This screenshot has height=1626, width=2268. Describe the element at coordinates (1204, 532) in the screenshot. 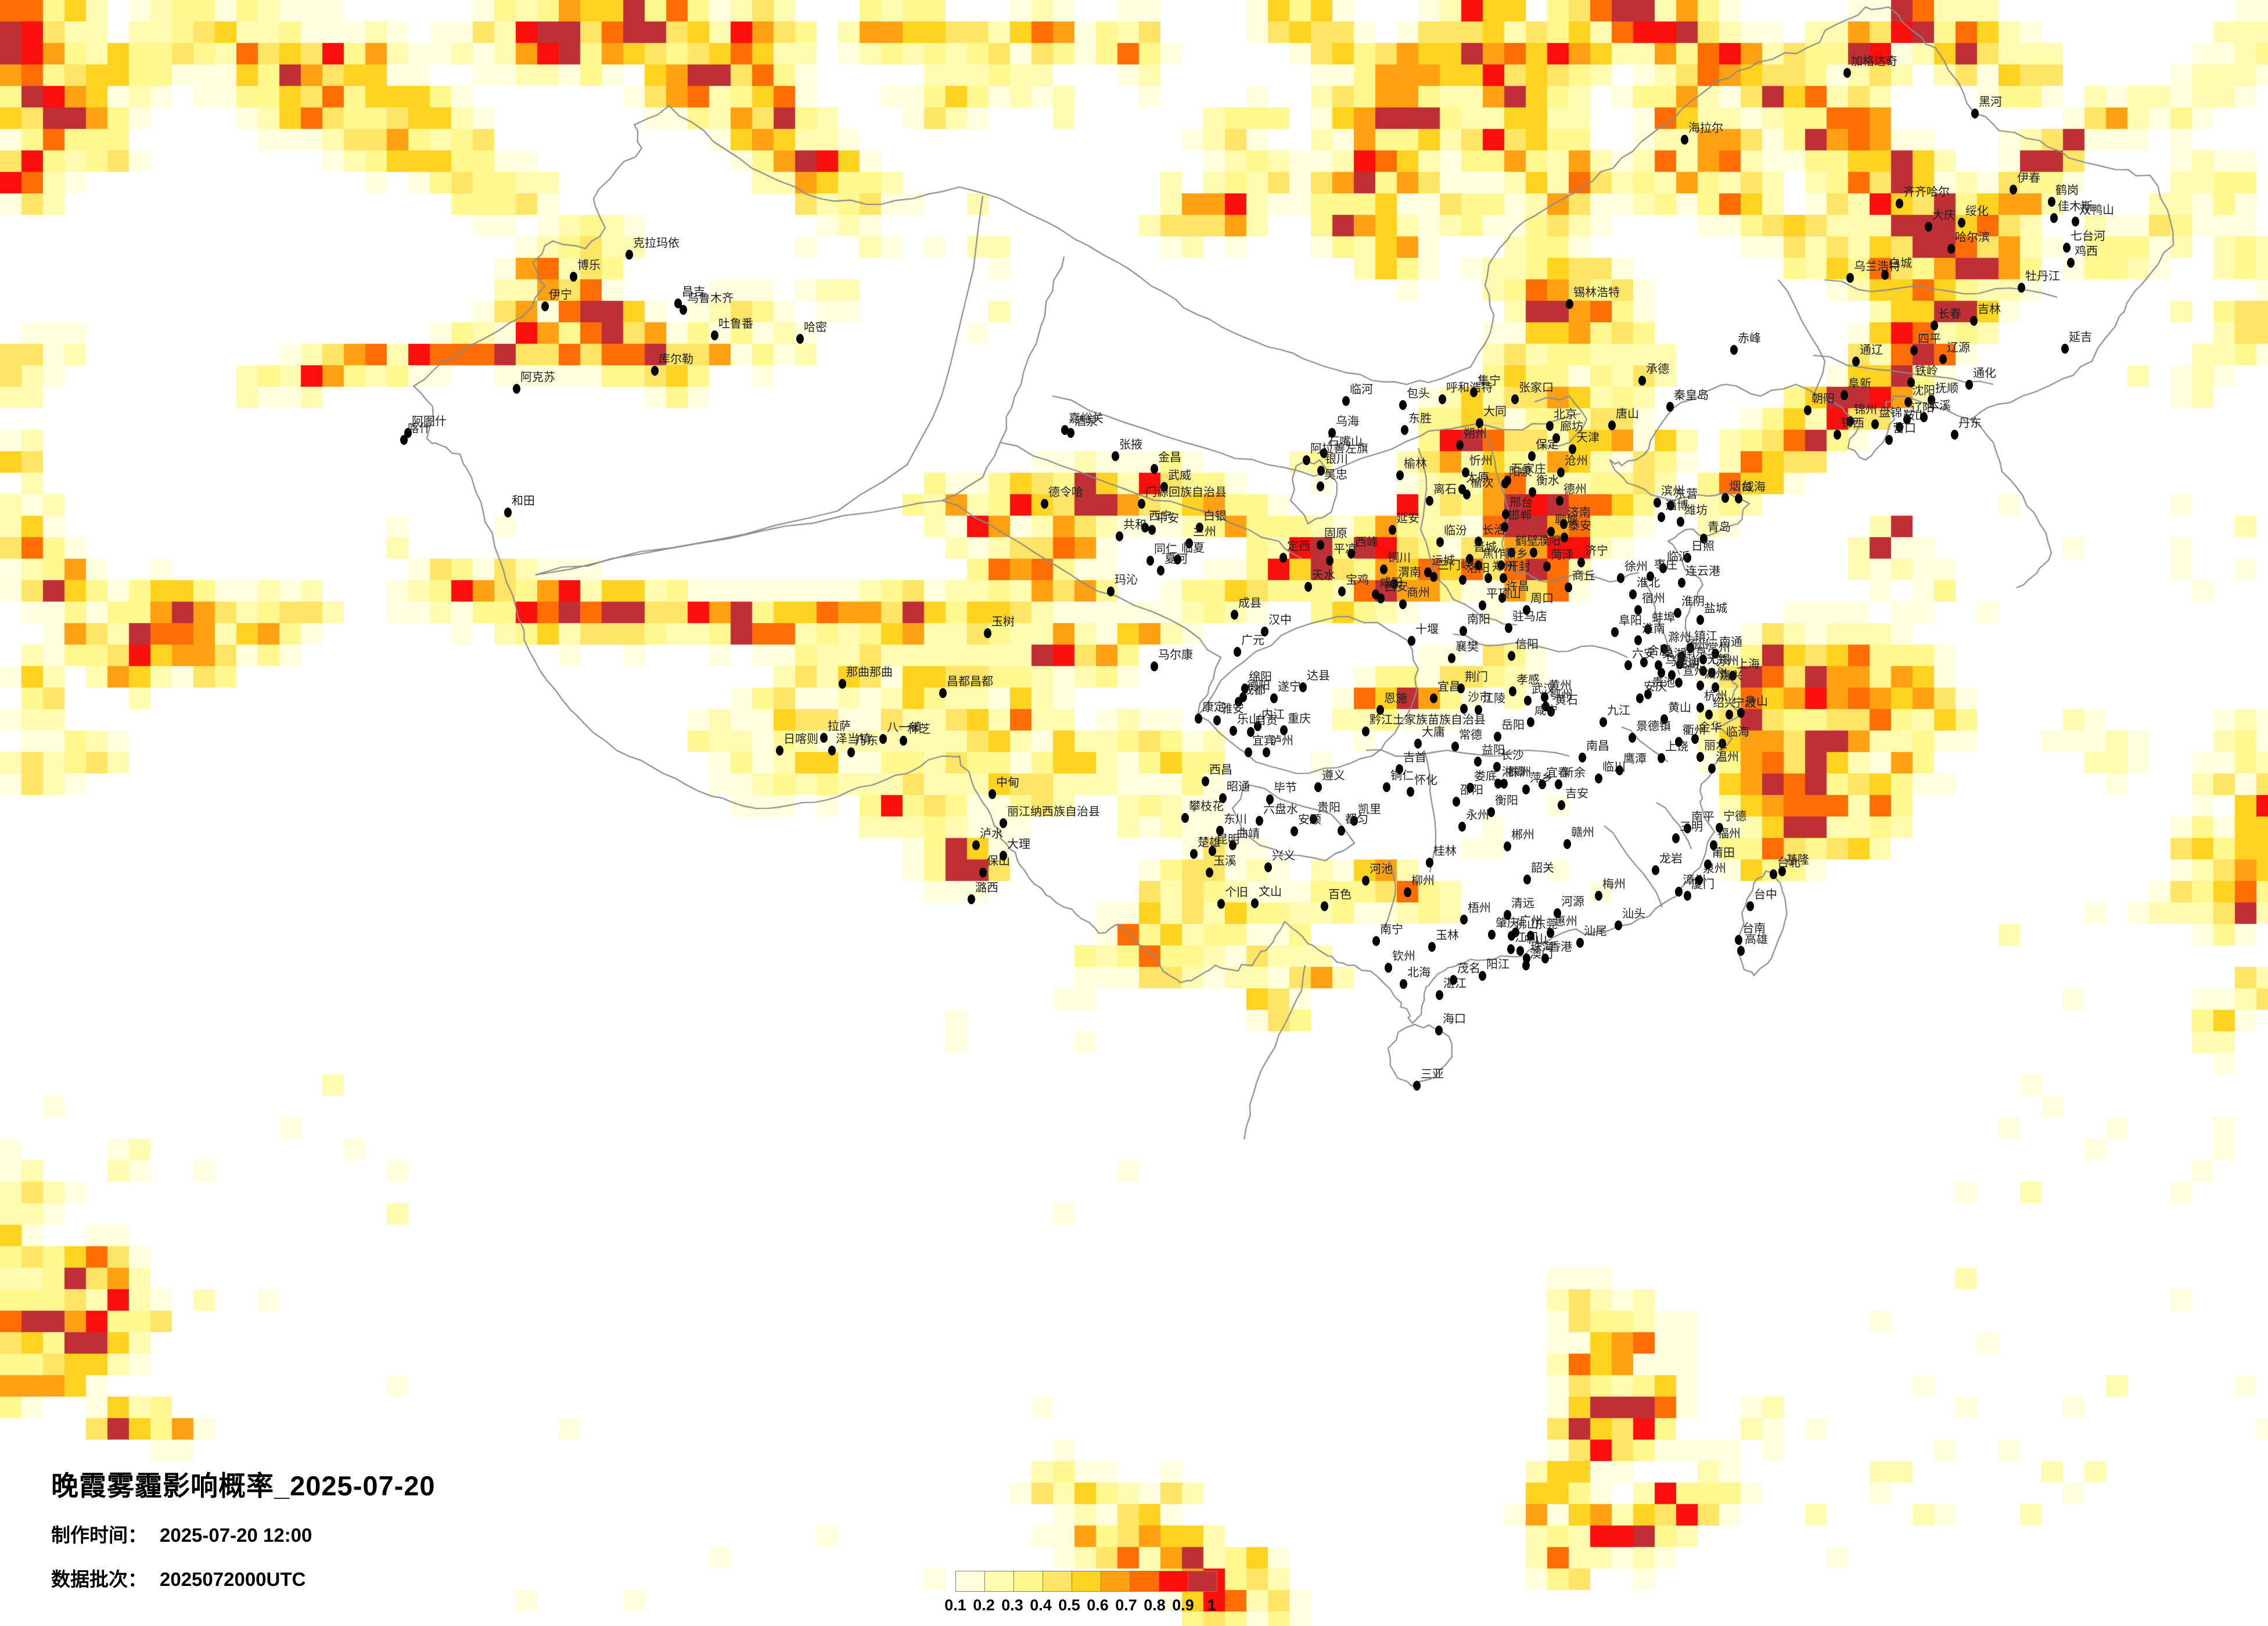

I see `city-label: 兰州` at that location.